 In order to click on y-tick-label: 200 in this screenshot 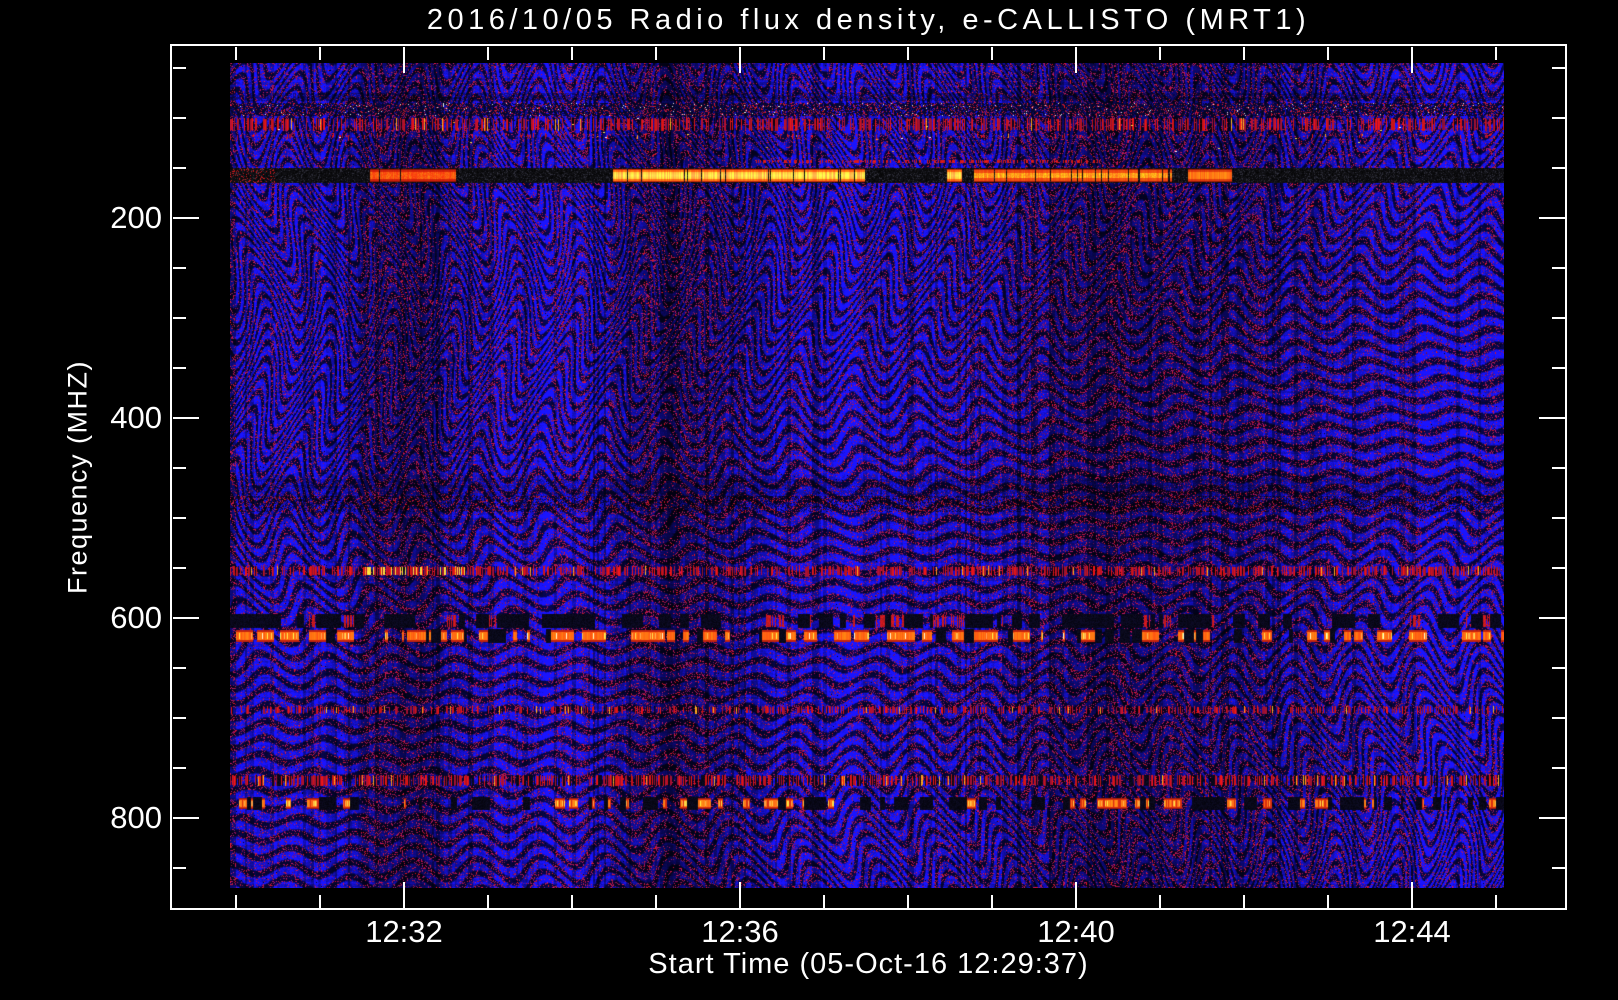, I will do `click(136, 217)`.